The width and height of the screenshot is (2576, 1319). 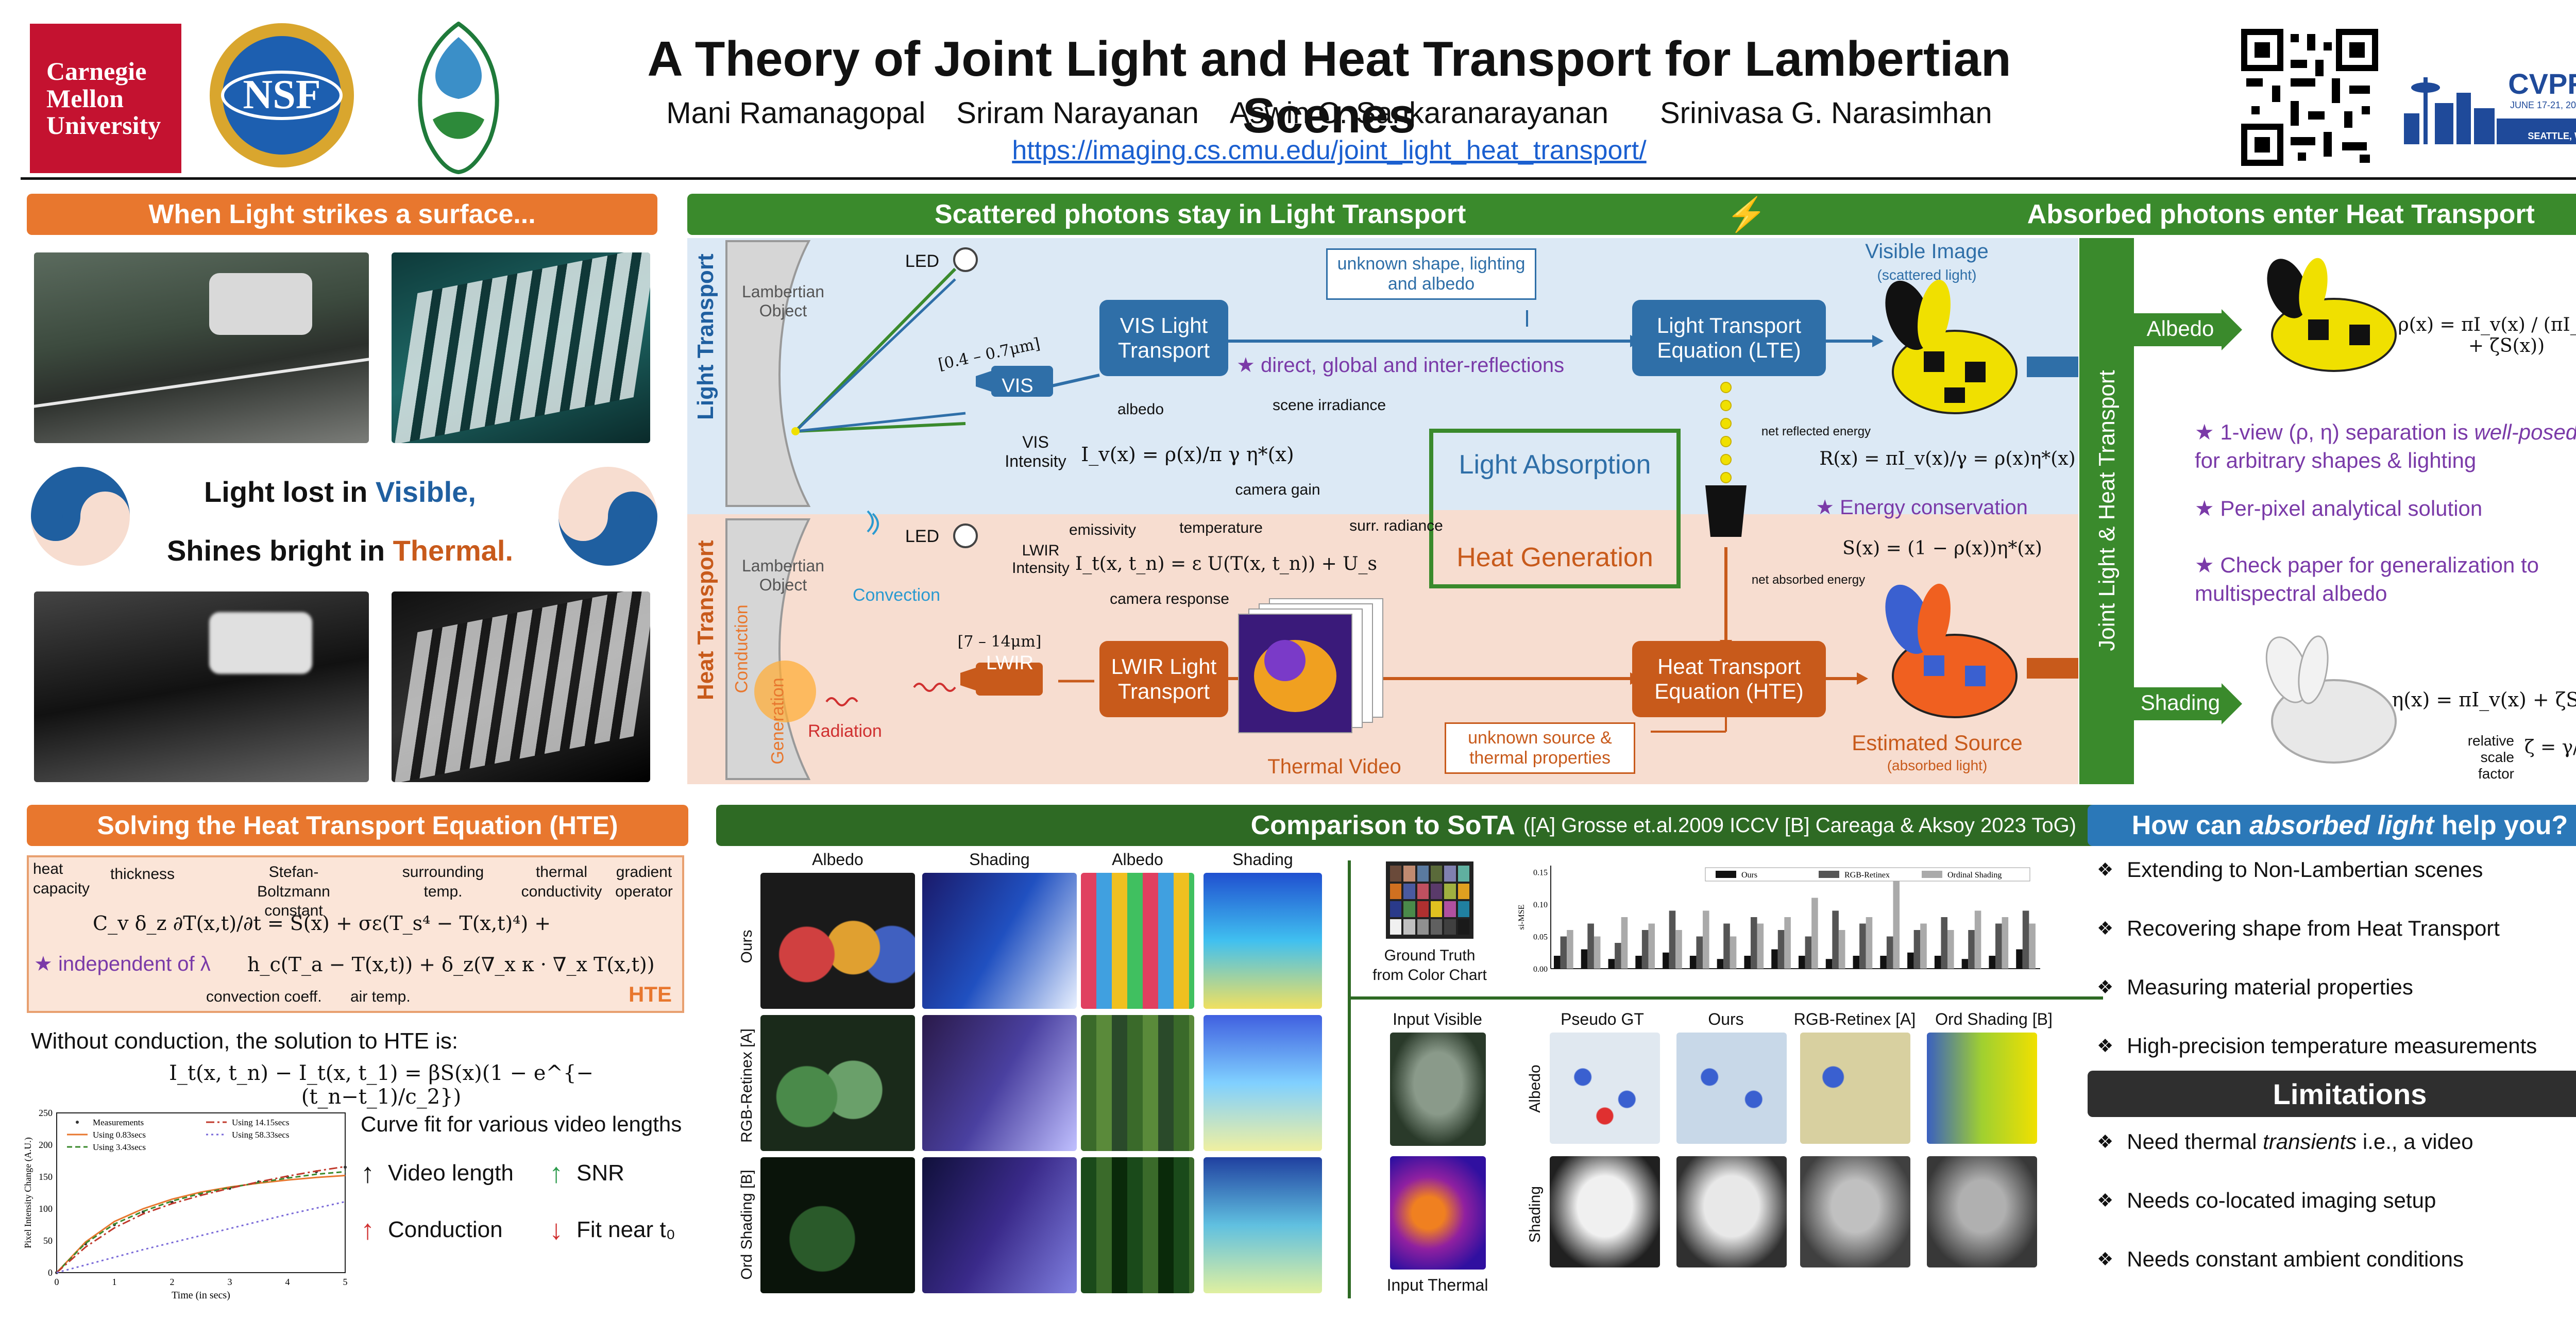 What do you see at coordinates (2255, 987) in the screenshot?
I see `application-item-3: ❖ Measuring material properties` at bounding box center [2255, 987].